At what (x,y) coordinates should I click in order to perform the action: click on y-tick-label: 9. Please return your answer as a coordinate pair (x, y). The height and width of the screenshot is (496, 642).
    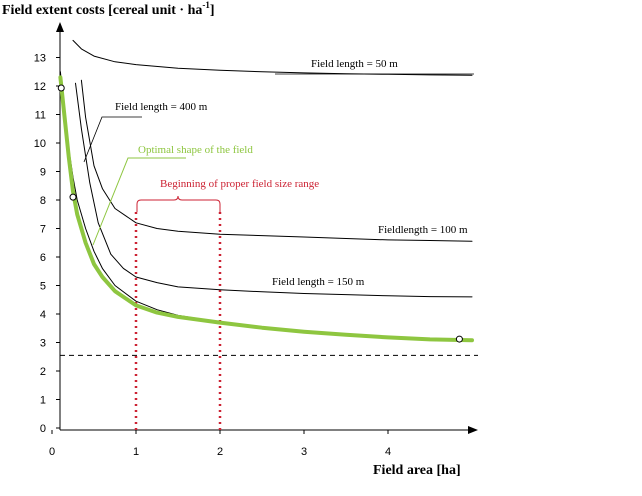
    Looking at the image, I should click on (43, 173).